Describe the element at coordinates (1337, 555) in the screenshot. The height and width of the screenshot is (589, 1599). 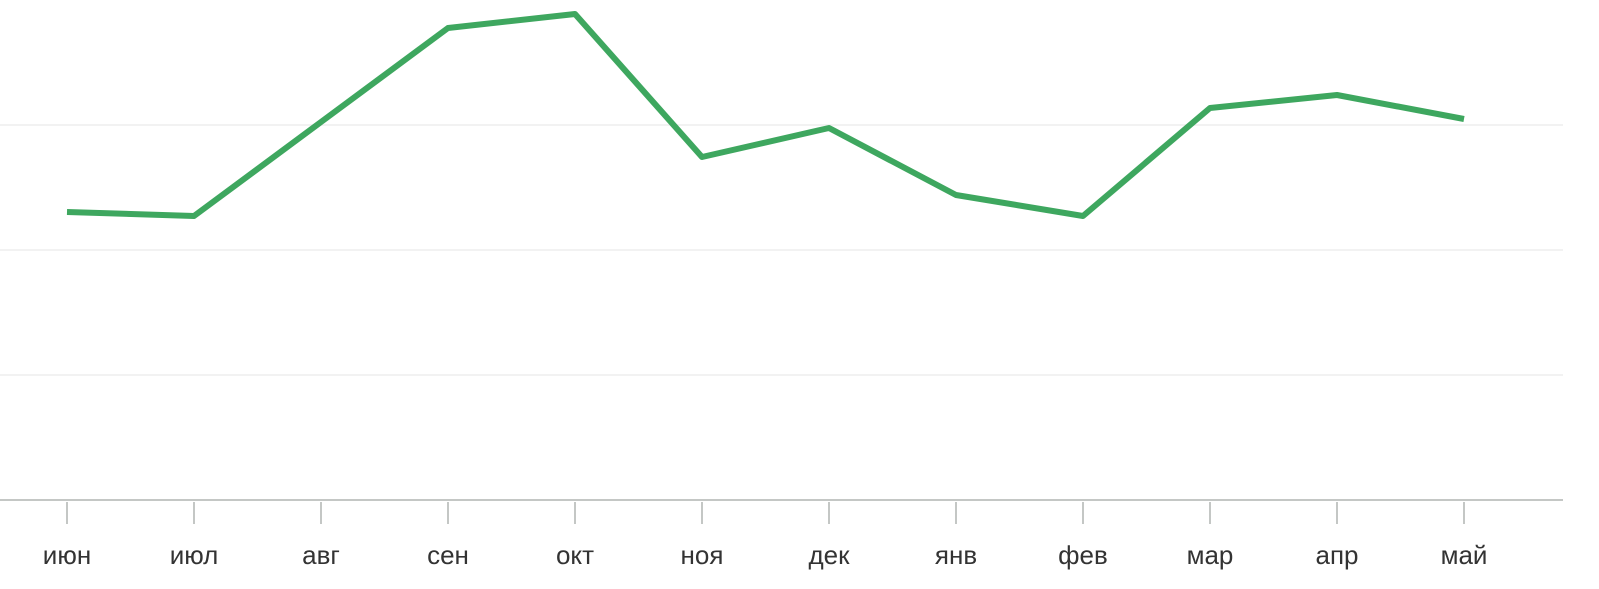
I see `x-tick-label: апр` at that location.